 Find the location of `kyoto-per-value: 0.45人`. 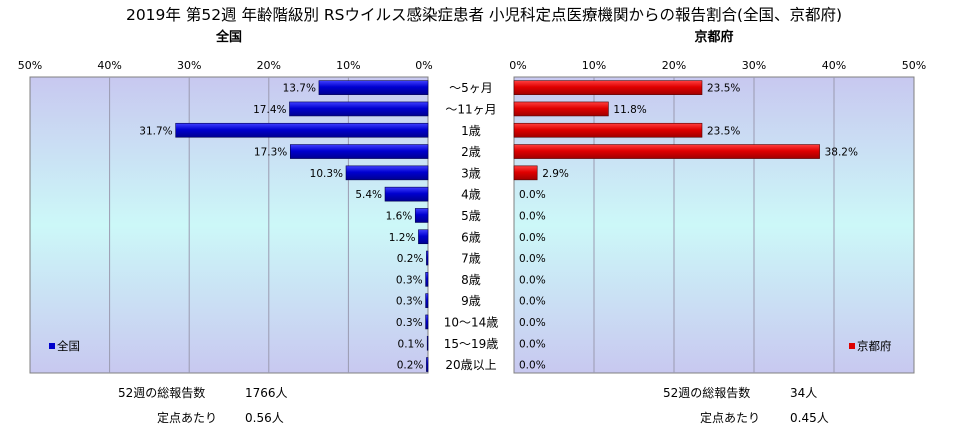

kyoto-per-value: 0.45人 is located at coordinates (809, 418).